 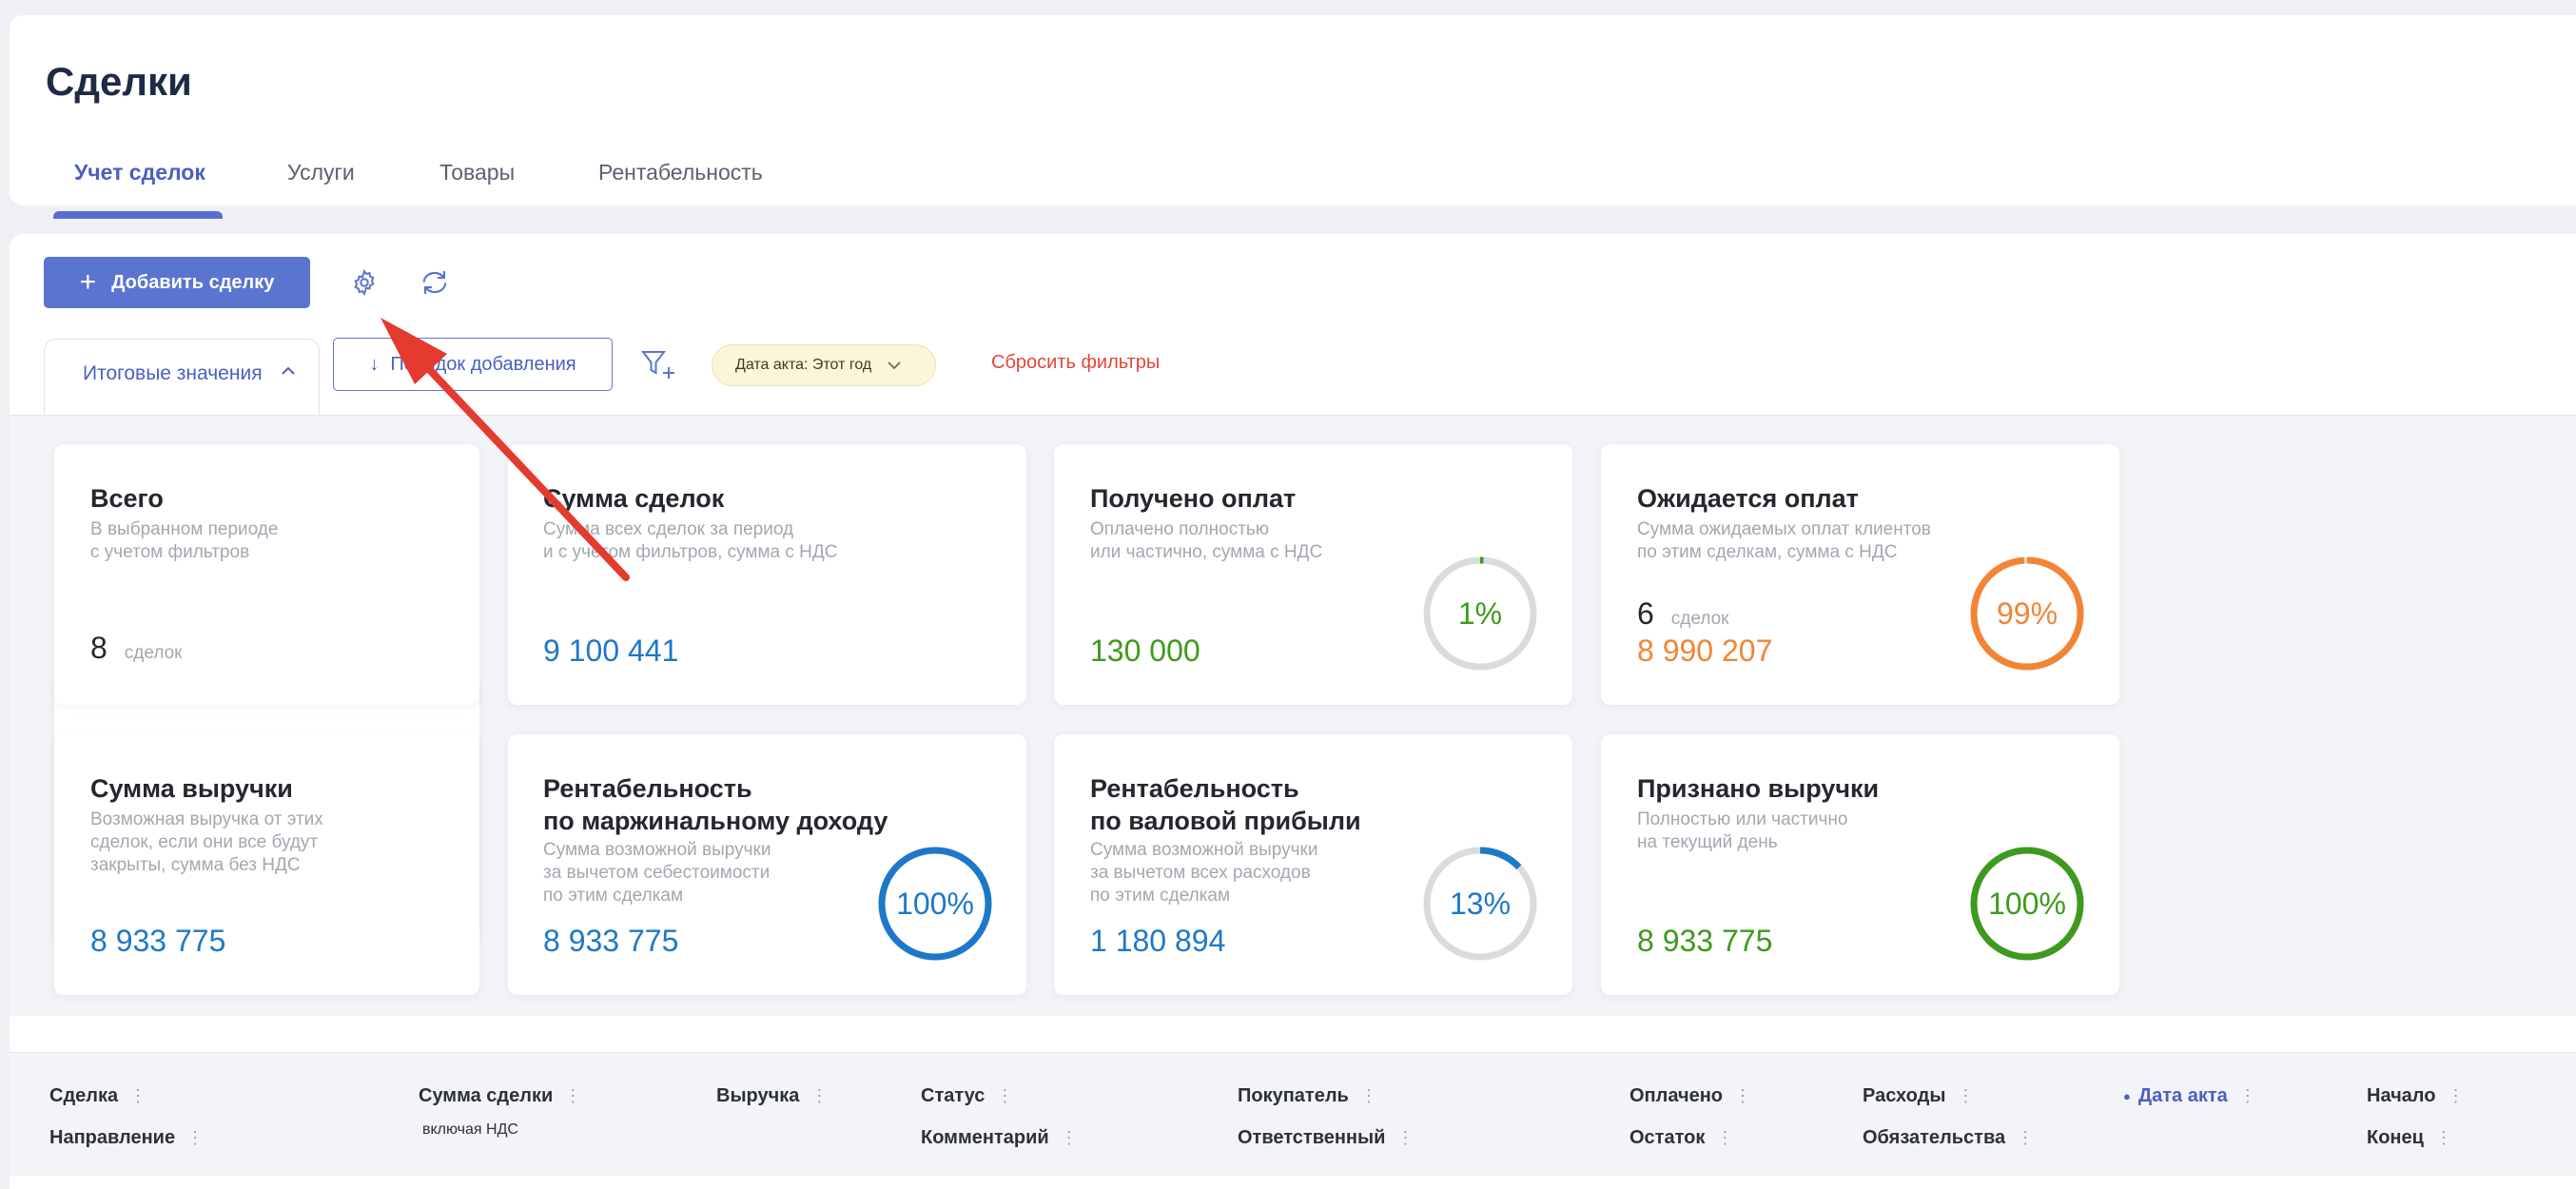 I want to click on date-filter-label: Дата акта: Этот год, so click(x=804, y=365).